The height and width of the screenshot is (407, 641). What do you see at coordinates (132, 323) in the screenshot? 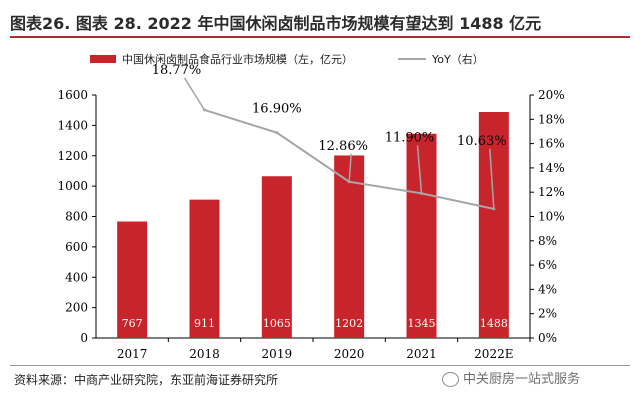
I see `bar-value-label: 767` at bounding box center [132, 323].